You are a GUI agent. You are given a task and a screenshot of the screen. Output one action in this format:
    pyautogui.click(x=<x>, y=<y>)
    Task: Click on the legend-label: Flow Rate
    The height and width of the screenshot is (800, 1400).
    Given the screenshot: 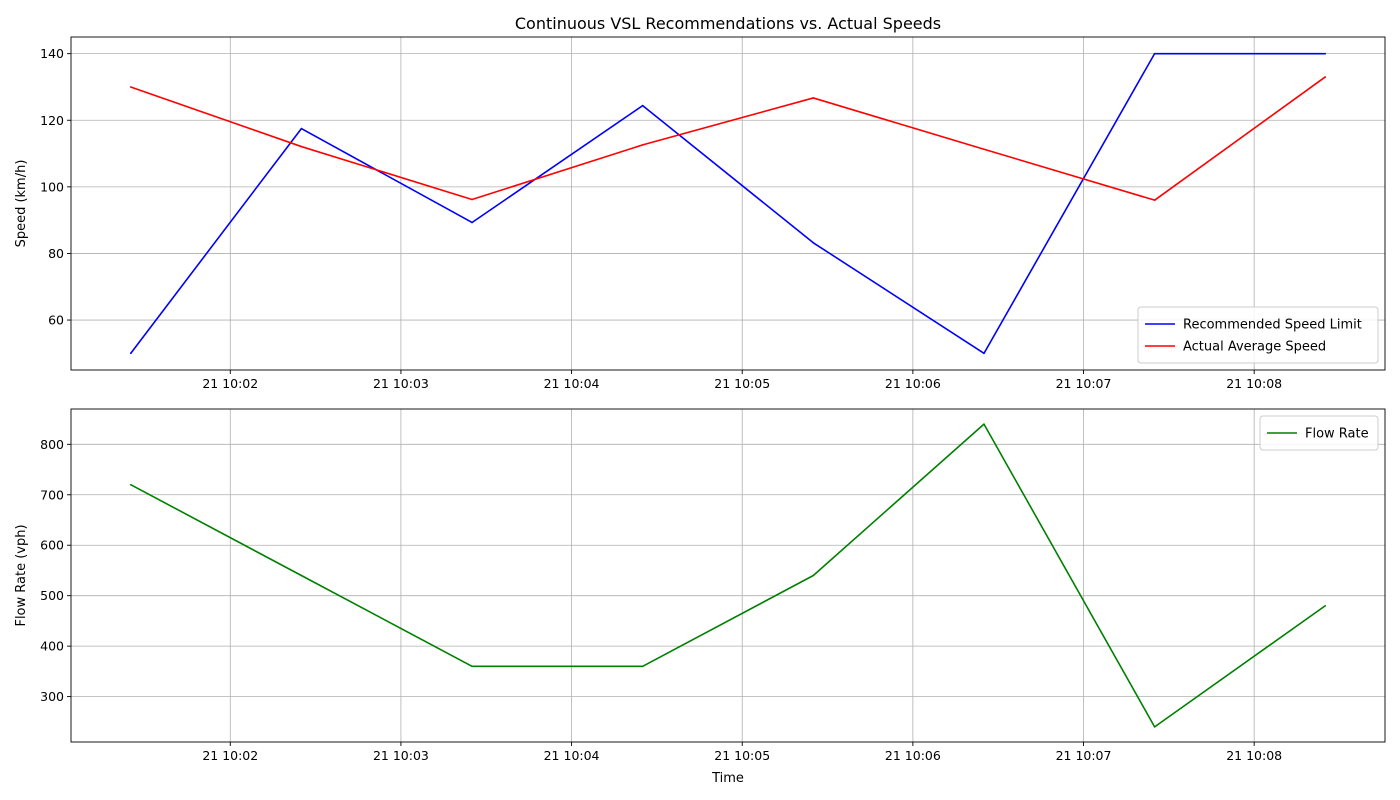 What is the action you would take?
    pyautogui.click(x=1337, y=434)
    